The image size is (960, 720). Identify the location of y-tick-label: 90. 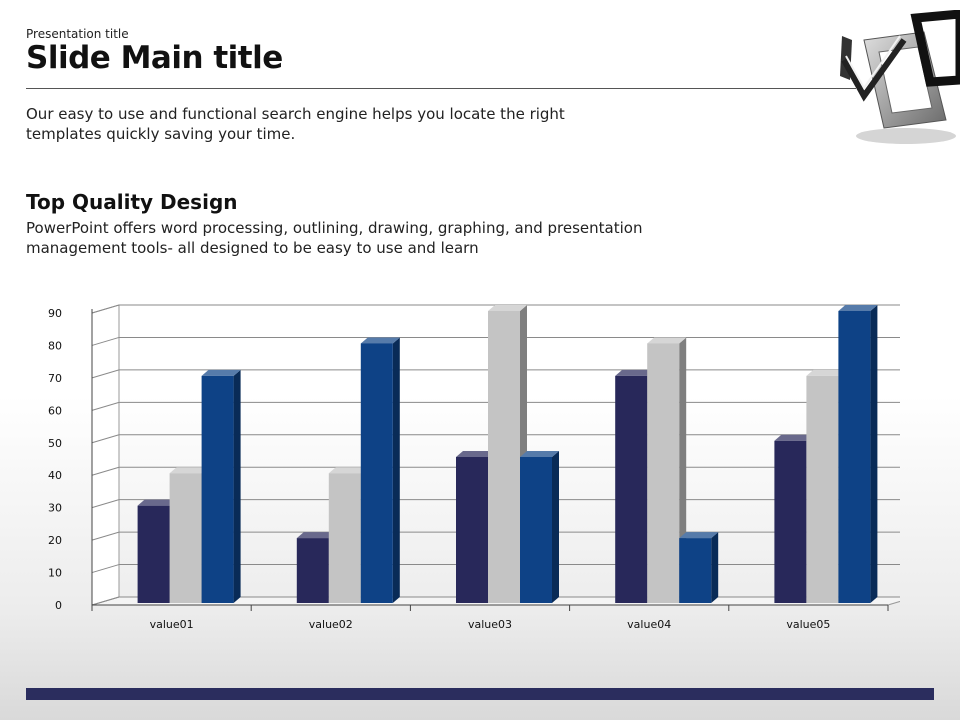
(55, 313).